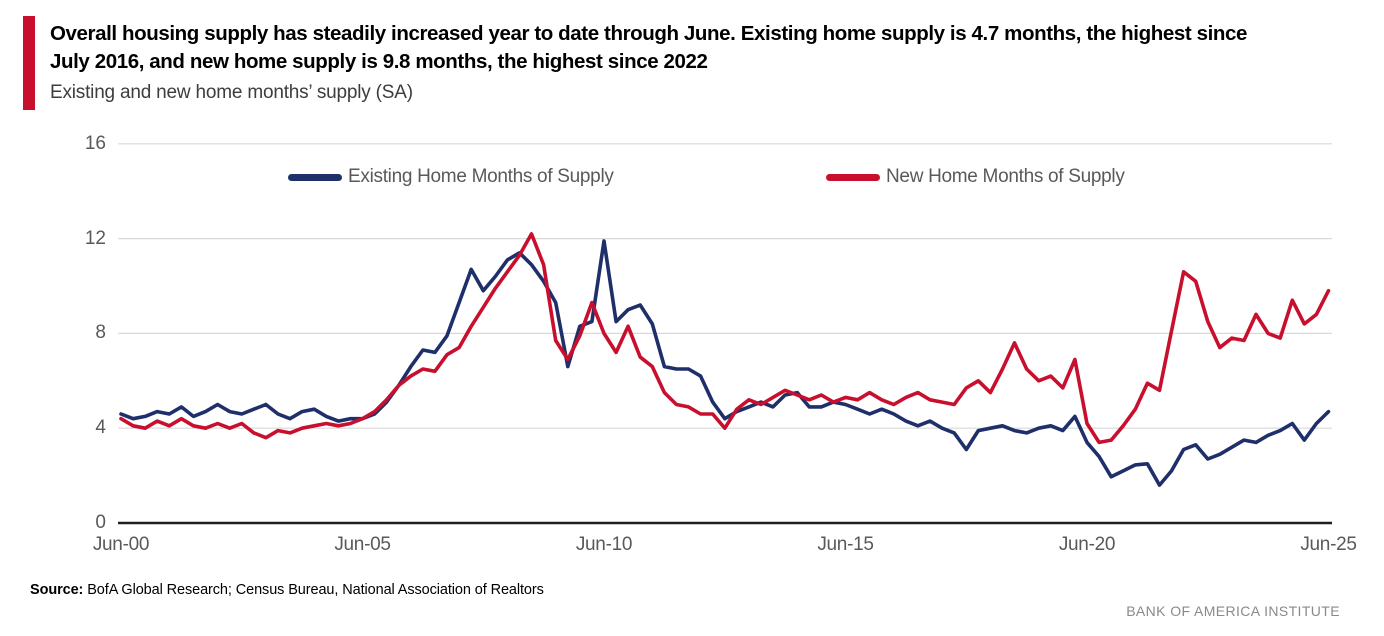 Image resolution: width=1384 pixels, height=636 pixels. Describe the element at coordinates (1328, 544) in the screenshot. I see `x-axis-label: Jun-25` at that location.